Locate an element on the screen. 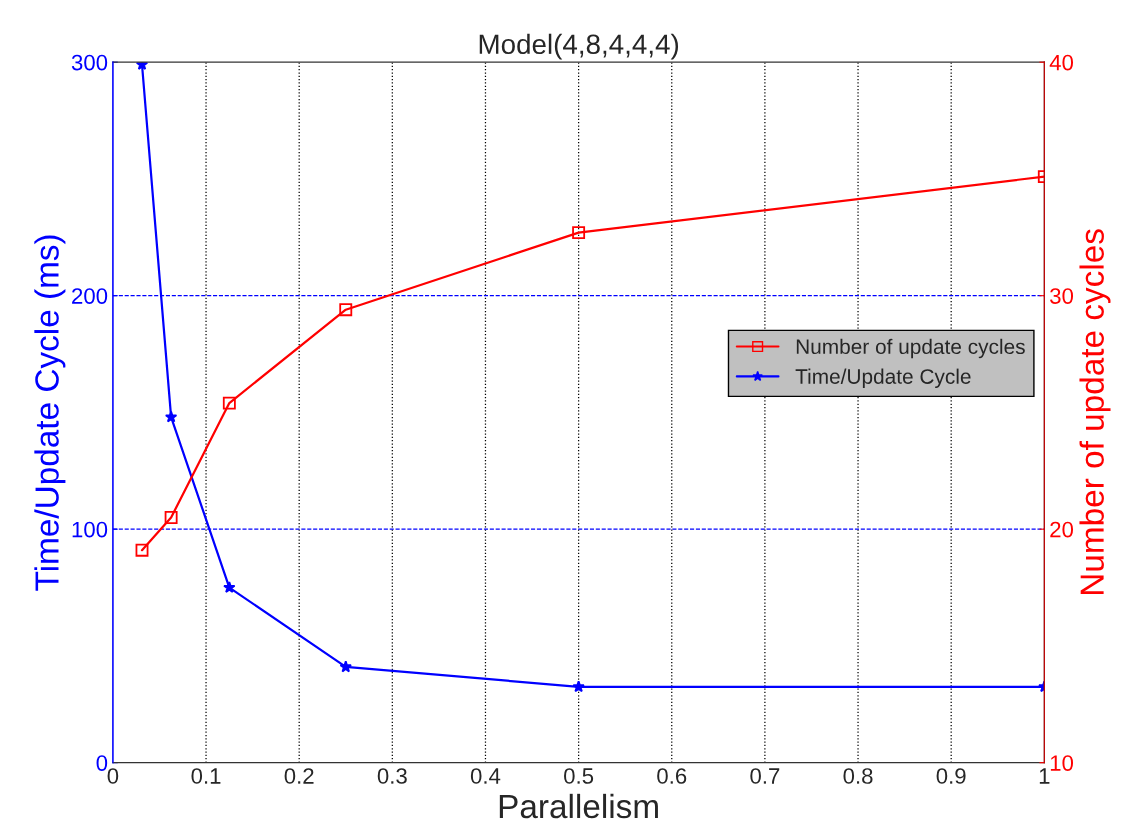 The width and height of the screenshot is (1129, 829). x-tick-label: 0.7 is located at coordinates (765, 776).